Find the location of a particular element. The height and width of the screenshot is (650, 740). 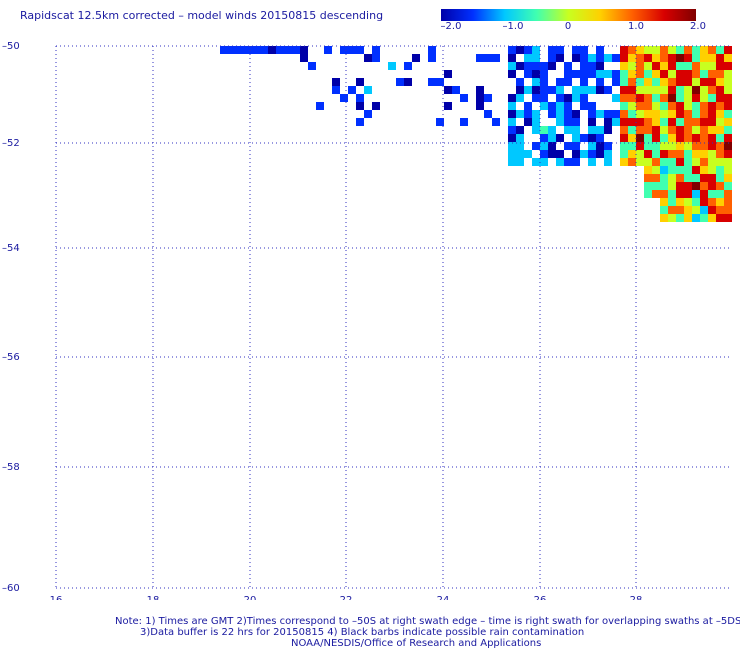

y-tick-label: –52 is located at coordinates (11, 143).